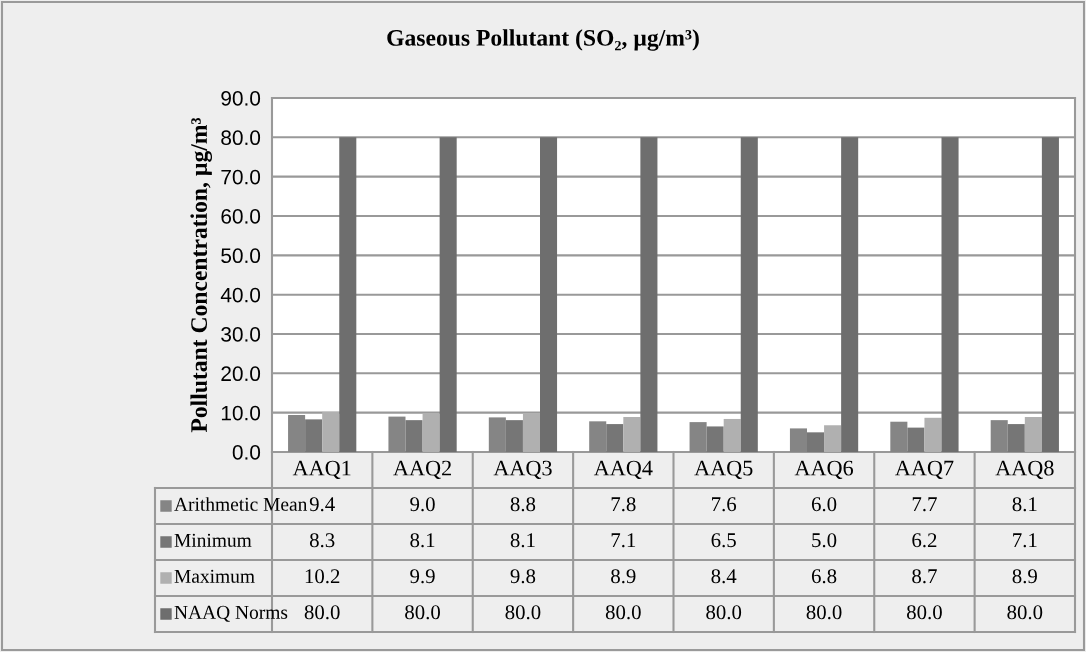 This screenshot has height=652, width=1086. Describe the element at coordinates (522, 469) in the screenshot. I see `x-tick-label: AAQ3` at that location.